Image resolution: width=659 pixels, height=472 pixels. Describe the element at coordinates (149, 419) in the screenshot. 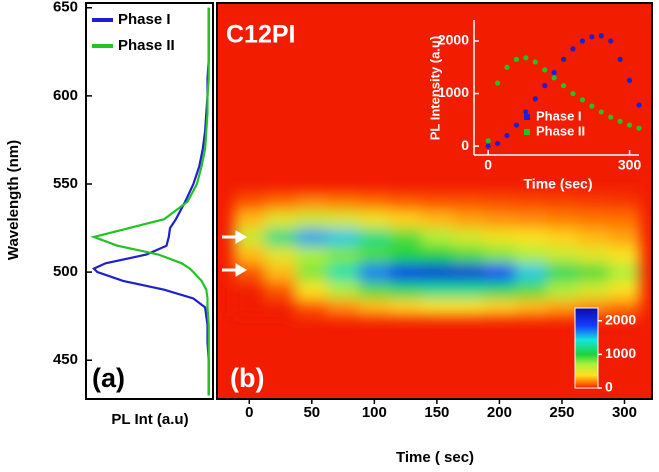

I see `x-axis-label: PL Int (a.u)` at that location.